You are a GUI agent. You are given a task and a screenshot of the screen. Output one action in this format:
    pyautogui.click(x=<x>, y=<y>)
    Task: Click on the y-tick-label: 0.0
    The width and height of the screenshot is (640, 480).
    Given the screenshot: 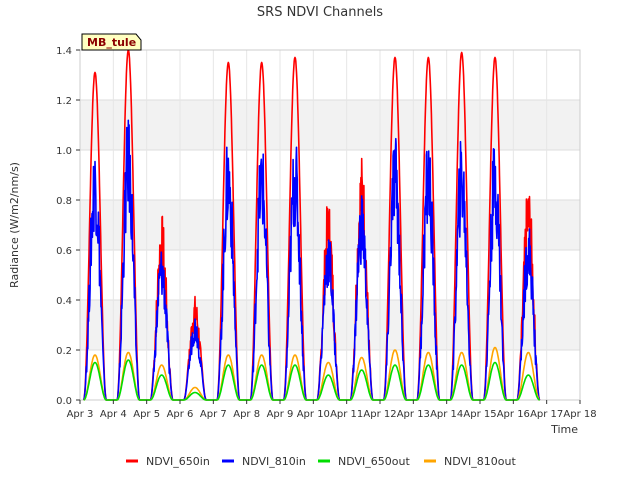 What is the action you would take?
    pyautogui.click(x=64, y=401)
    